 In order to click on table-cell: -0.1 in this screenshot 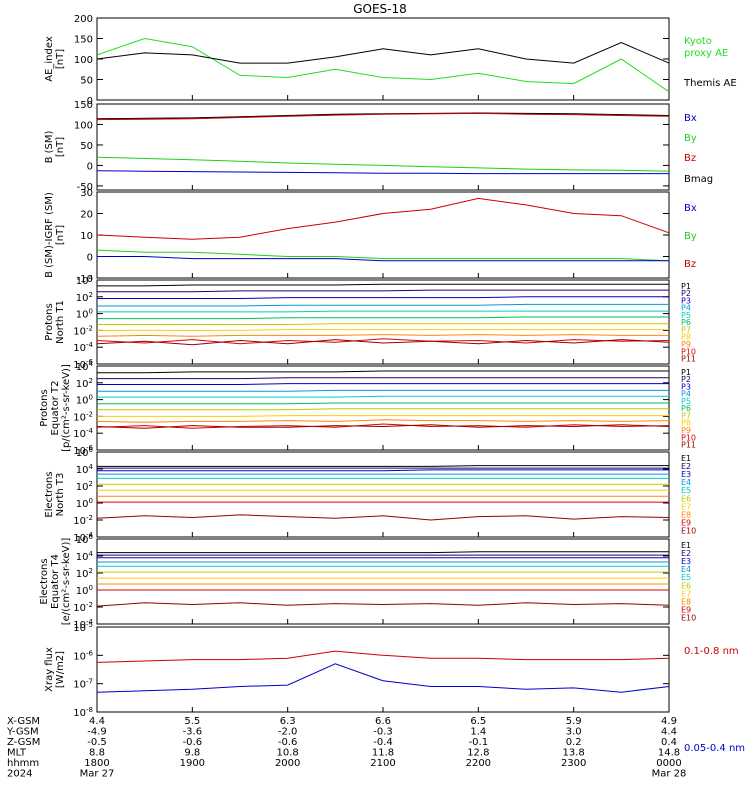, I will do `click(479, 742)`.